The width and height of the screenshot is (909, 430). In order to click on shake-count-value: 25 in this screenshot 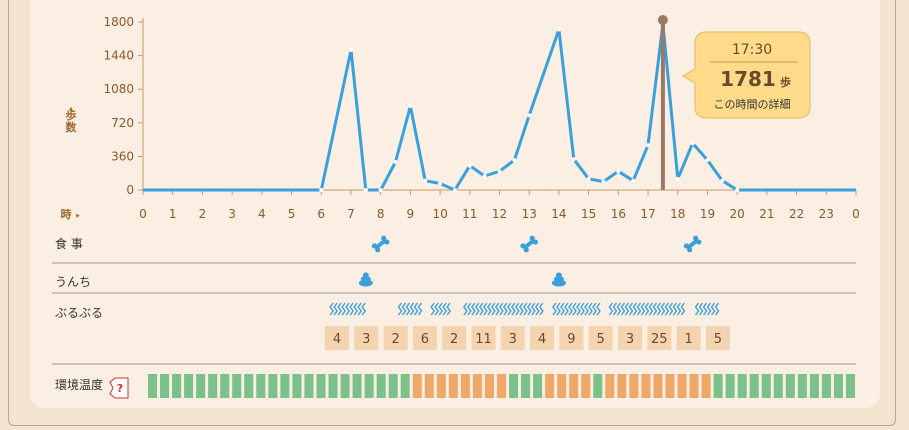, I will do `click(659, 339)`.